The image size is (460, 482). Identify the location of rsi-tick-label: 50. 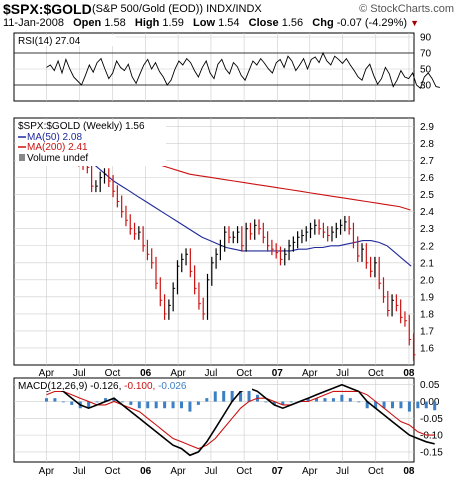
(426, 70).